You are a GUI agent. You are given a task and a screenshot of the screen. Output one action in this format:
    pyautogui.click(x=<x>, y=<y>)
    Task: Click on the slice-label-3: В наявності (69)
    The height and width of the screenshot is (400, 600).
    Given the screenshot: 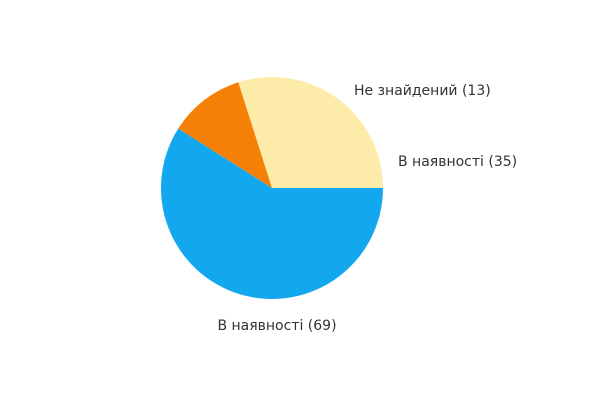 What is the action you would take?
    pyautogui.click(x=276, y=326)
    